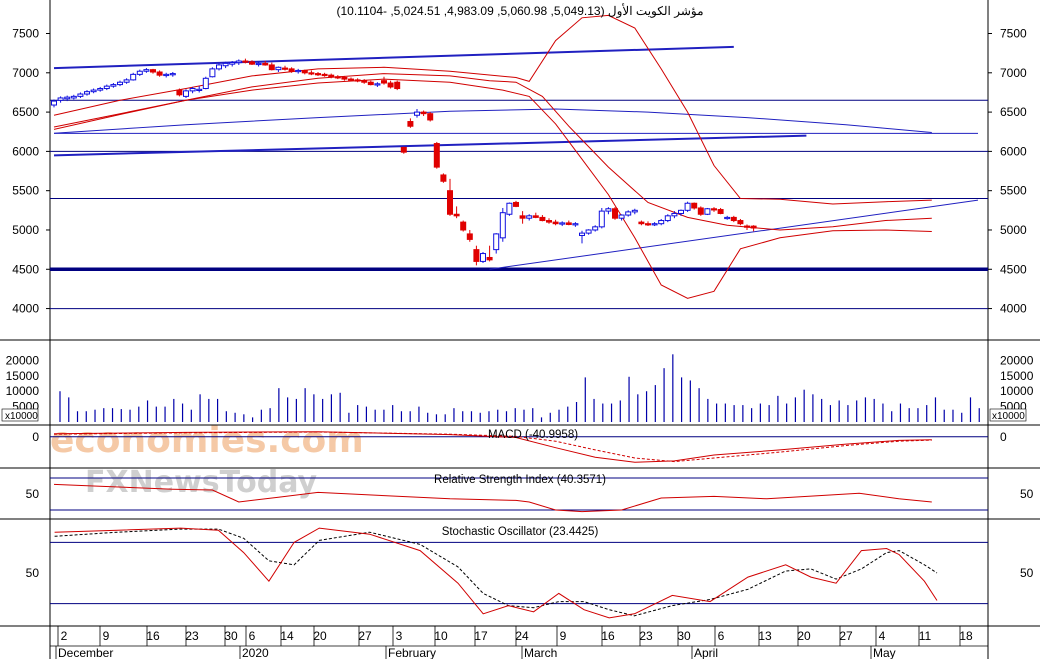  Describe the element at coordinates (25, 112) in the screenshot. I see `price-tick-left: 6500` at that location.